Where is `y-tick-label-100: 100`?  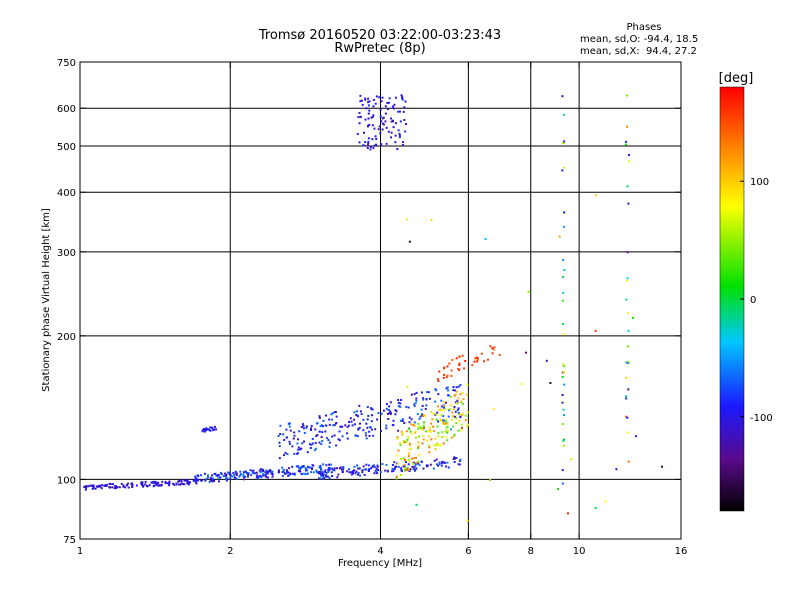 y-tick-label-100: 100 is located at coordinates (66, 480).